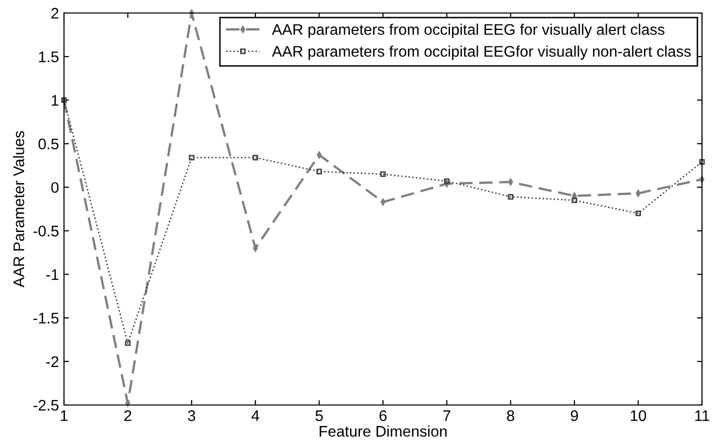 This screenshot has height=446, width=715. What do you see at coordinates (574, 416) in the screenshot?
I see `x-tick-label: 9` at bounding box center [574, 416].